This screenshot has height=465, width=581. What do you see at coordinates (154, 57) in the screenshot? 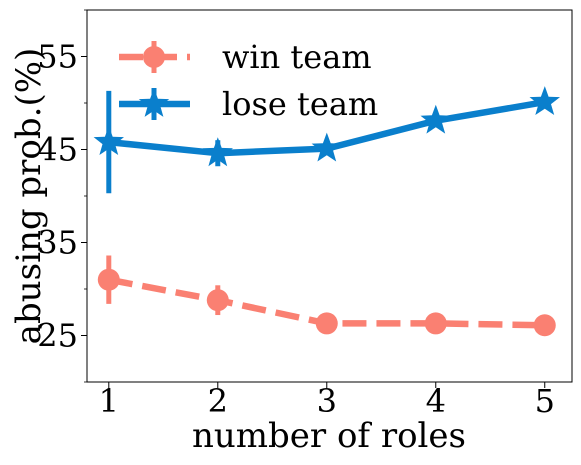
I see `legend-marker-win-team` at bounding box center [154, 57].